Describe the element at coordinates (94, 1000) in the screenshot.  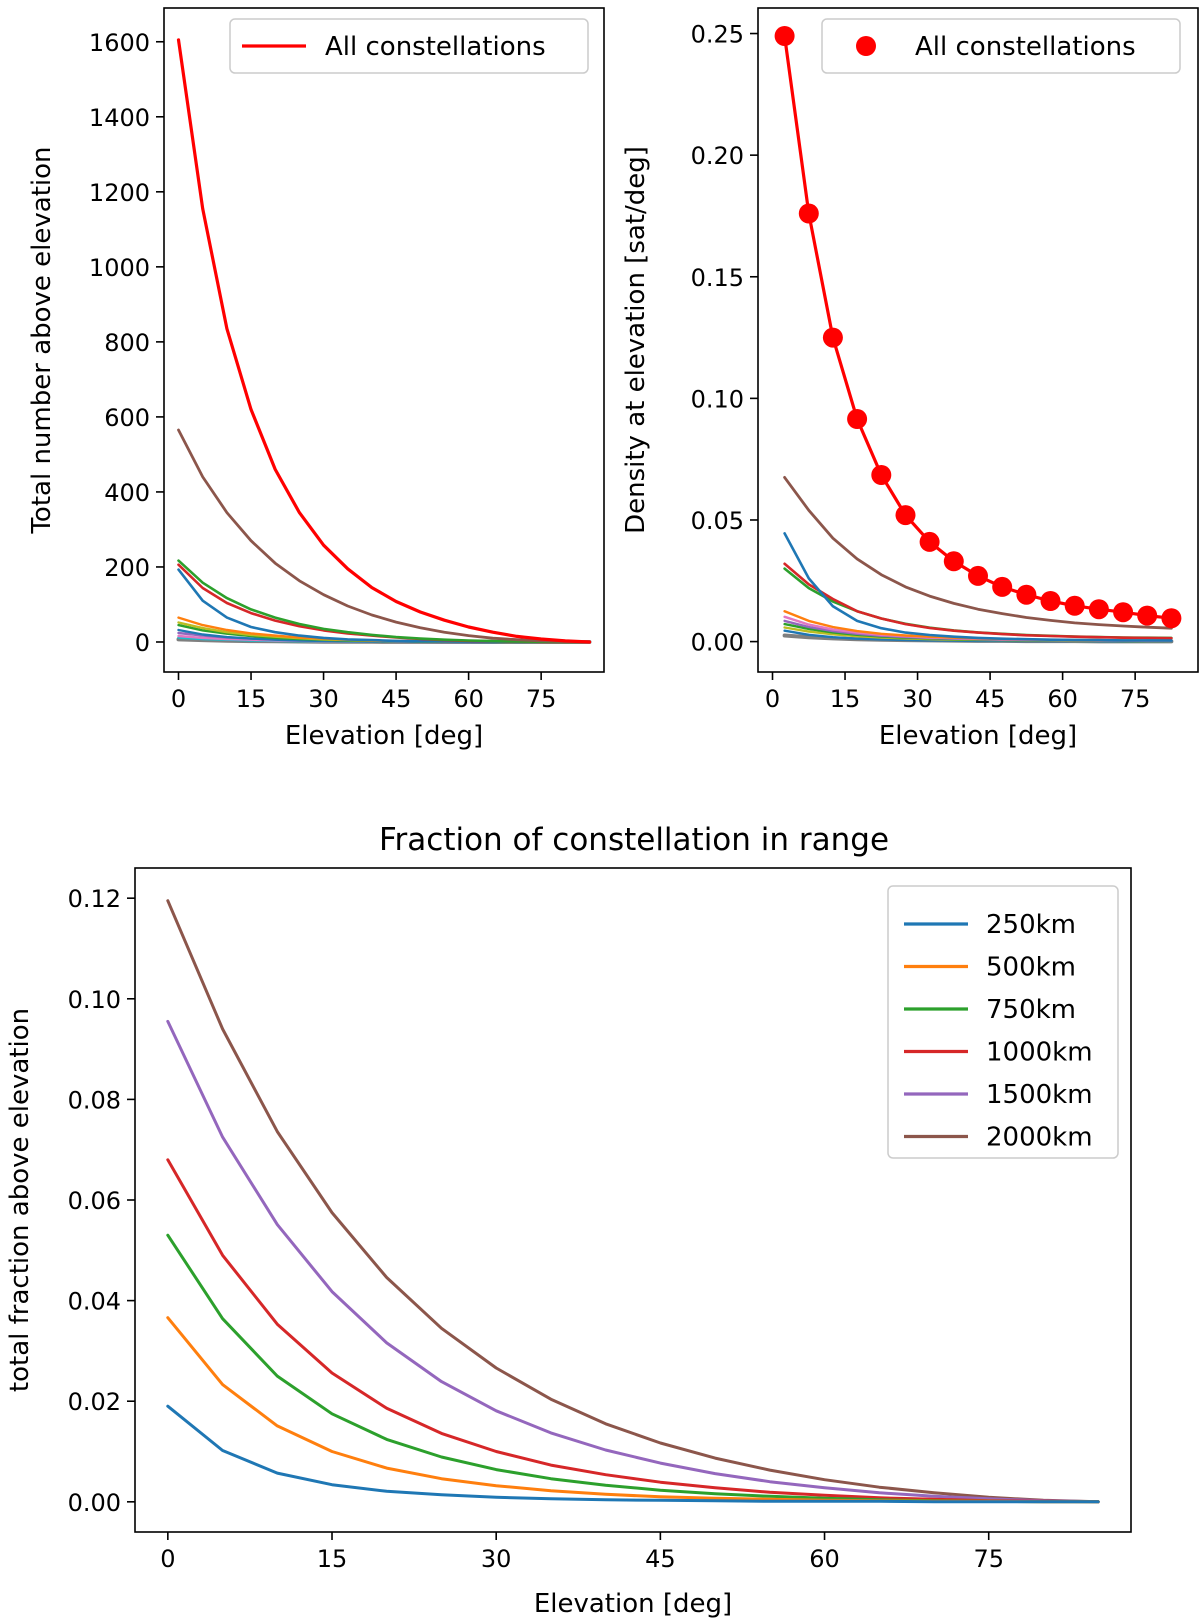
I see `fraction-y-tick-label: 0.10` at that location.